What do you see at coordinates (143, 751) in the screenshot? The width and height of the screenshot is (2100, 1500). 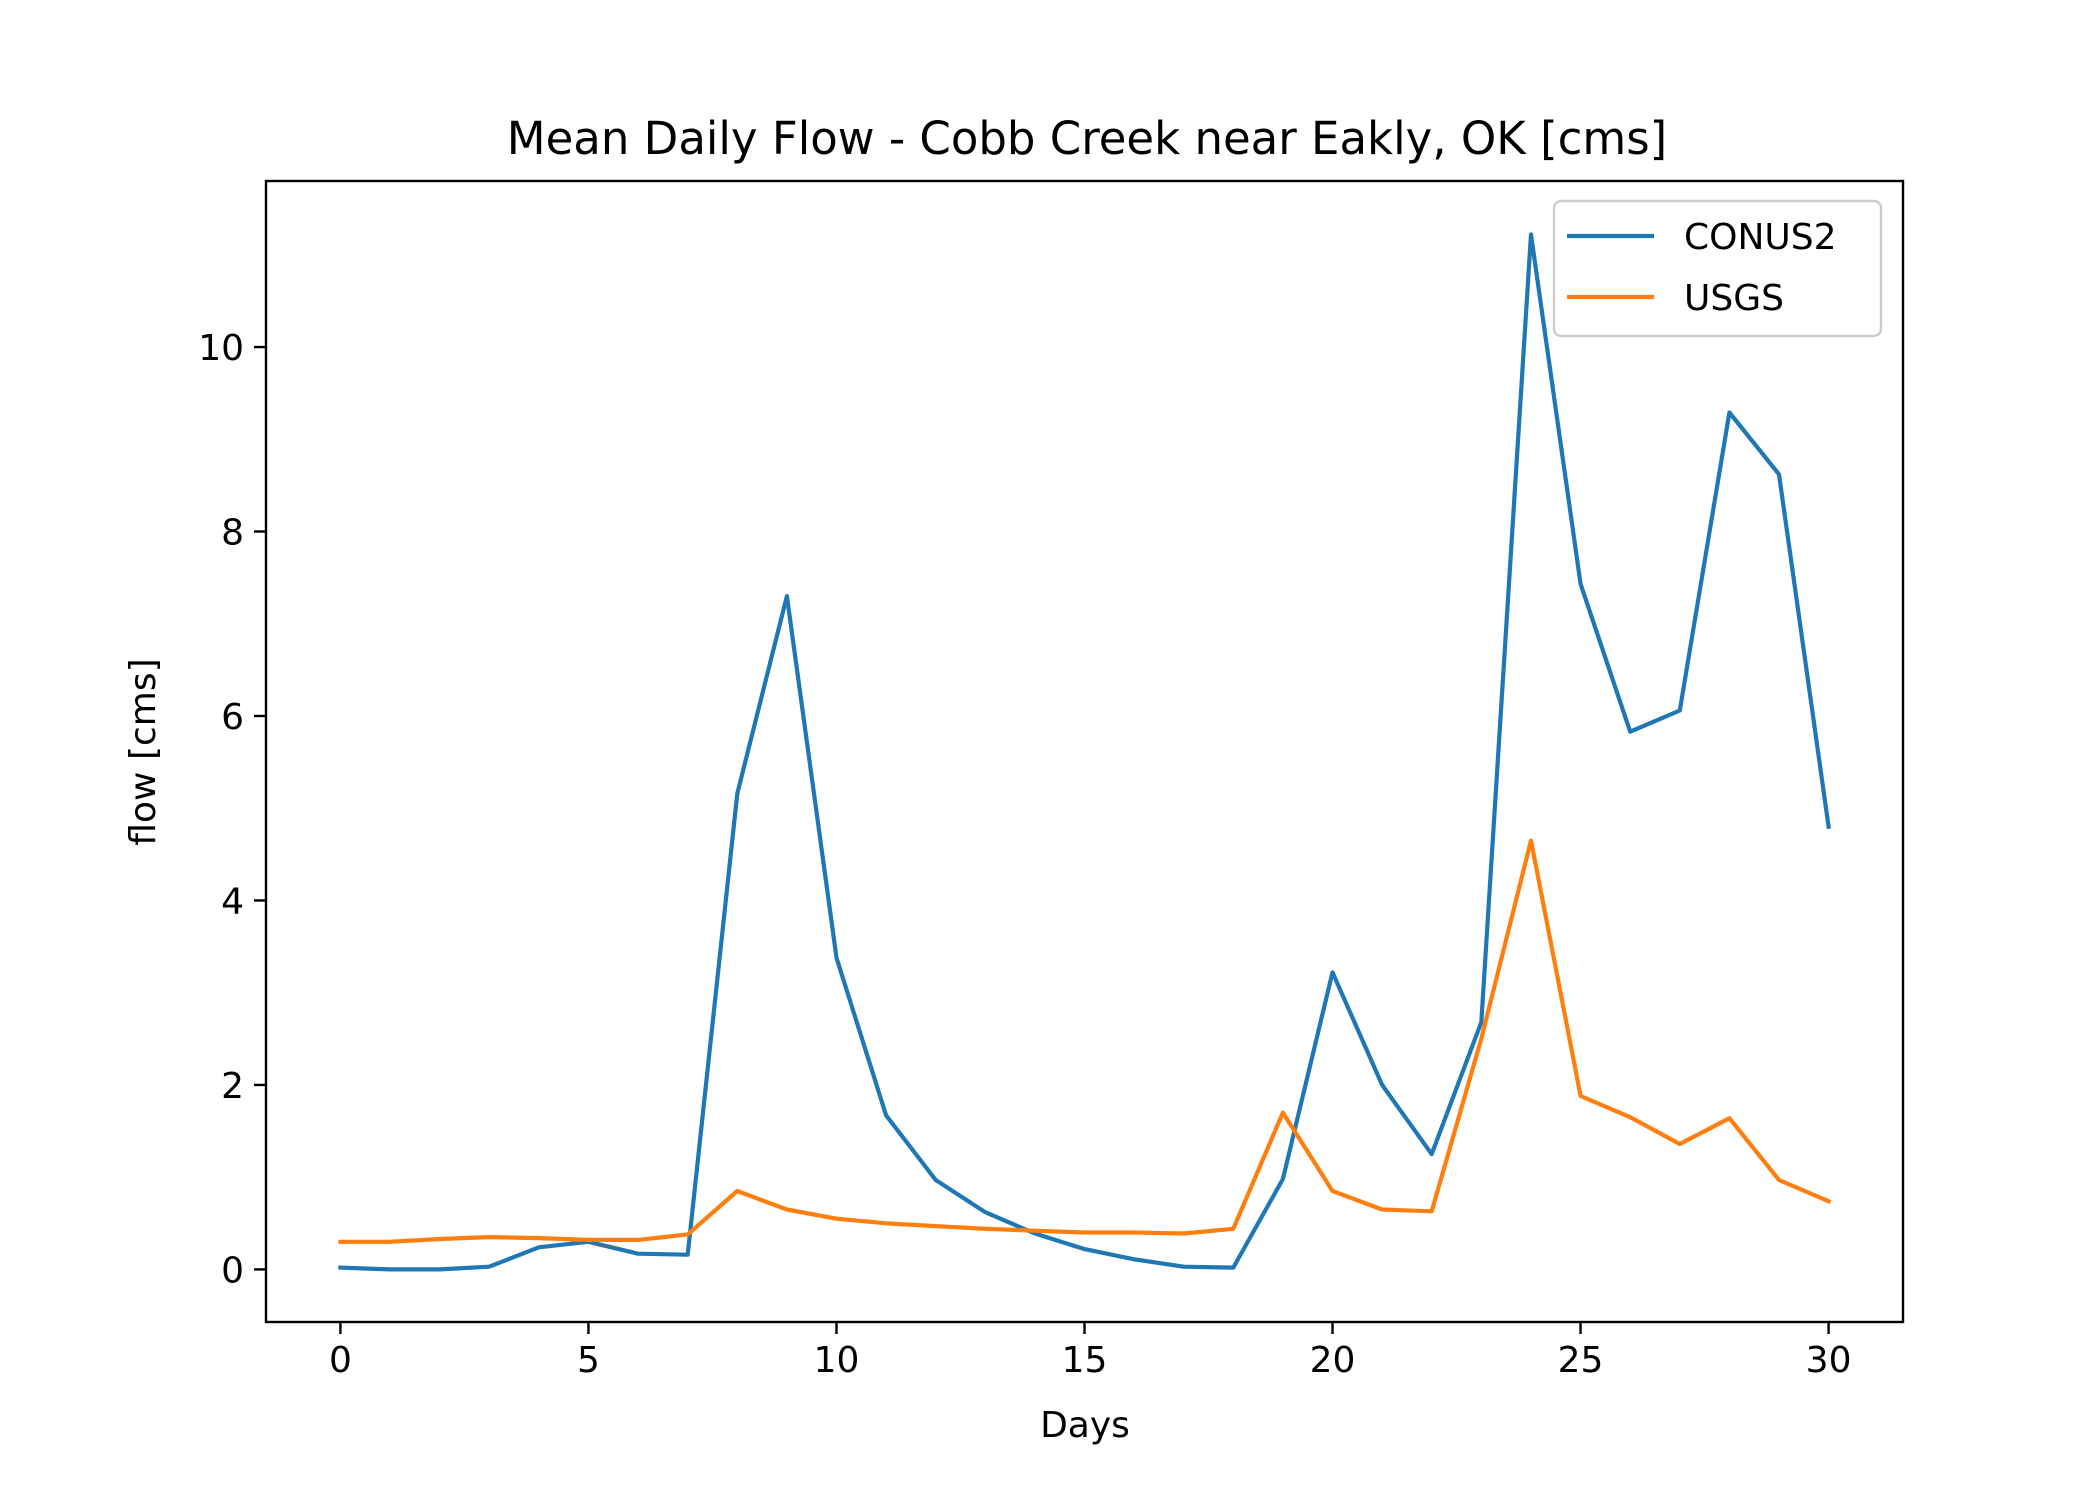 I see `y-axis-label: flow [cms]` at bounding box center [143, 751].